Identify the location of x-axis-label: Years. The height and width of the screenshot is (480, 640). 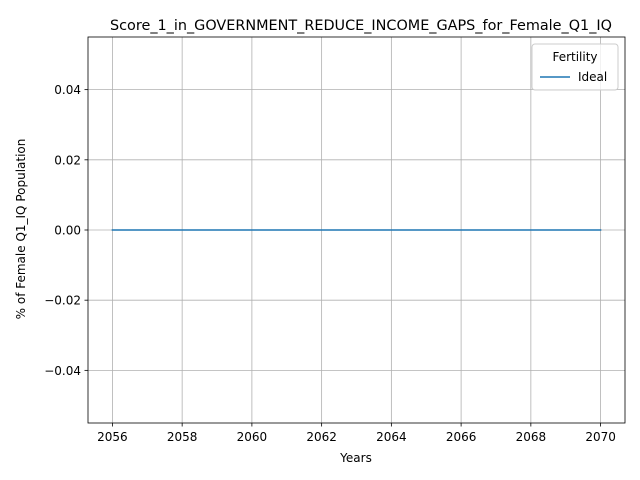
(355, 458).